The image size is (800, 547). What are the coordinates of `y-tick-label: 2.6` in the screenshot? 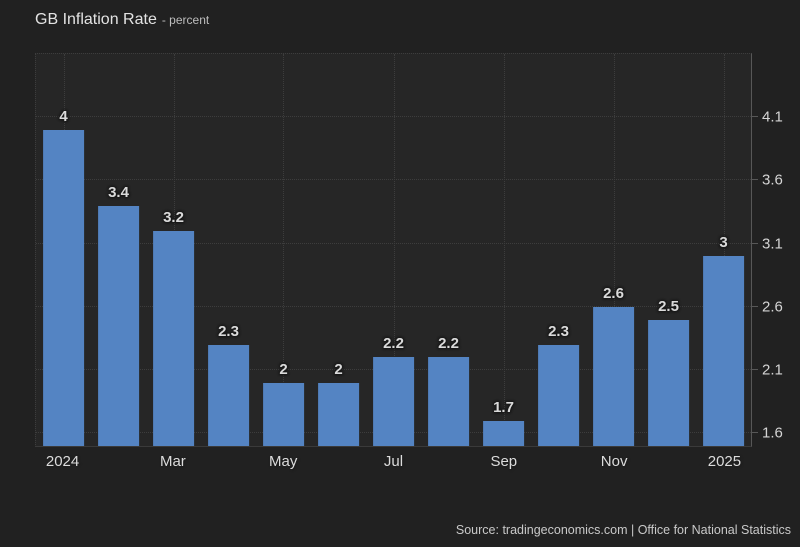 It's located at (772, 307).